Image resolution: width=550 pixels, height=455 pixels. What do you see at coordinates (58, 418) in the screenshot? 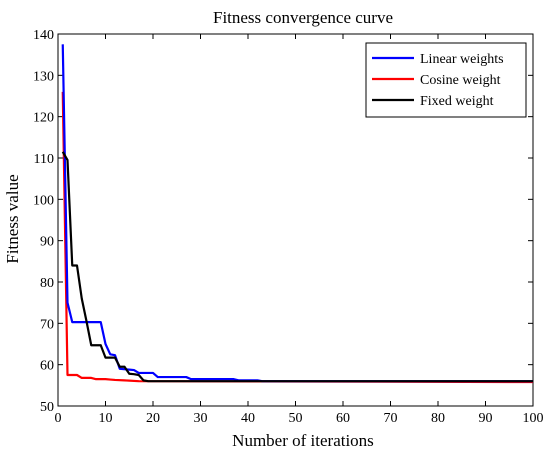
I see `x-tick-label: 0` at bounding box center [58, 418].